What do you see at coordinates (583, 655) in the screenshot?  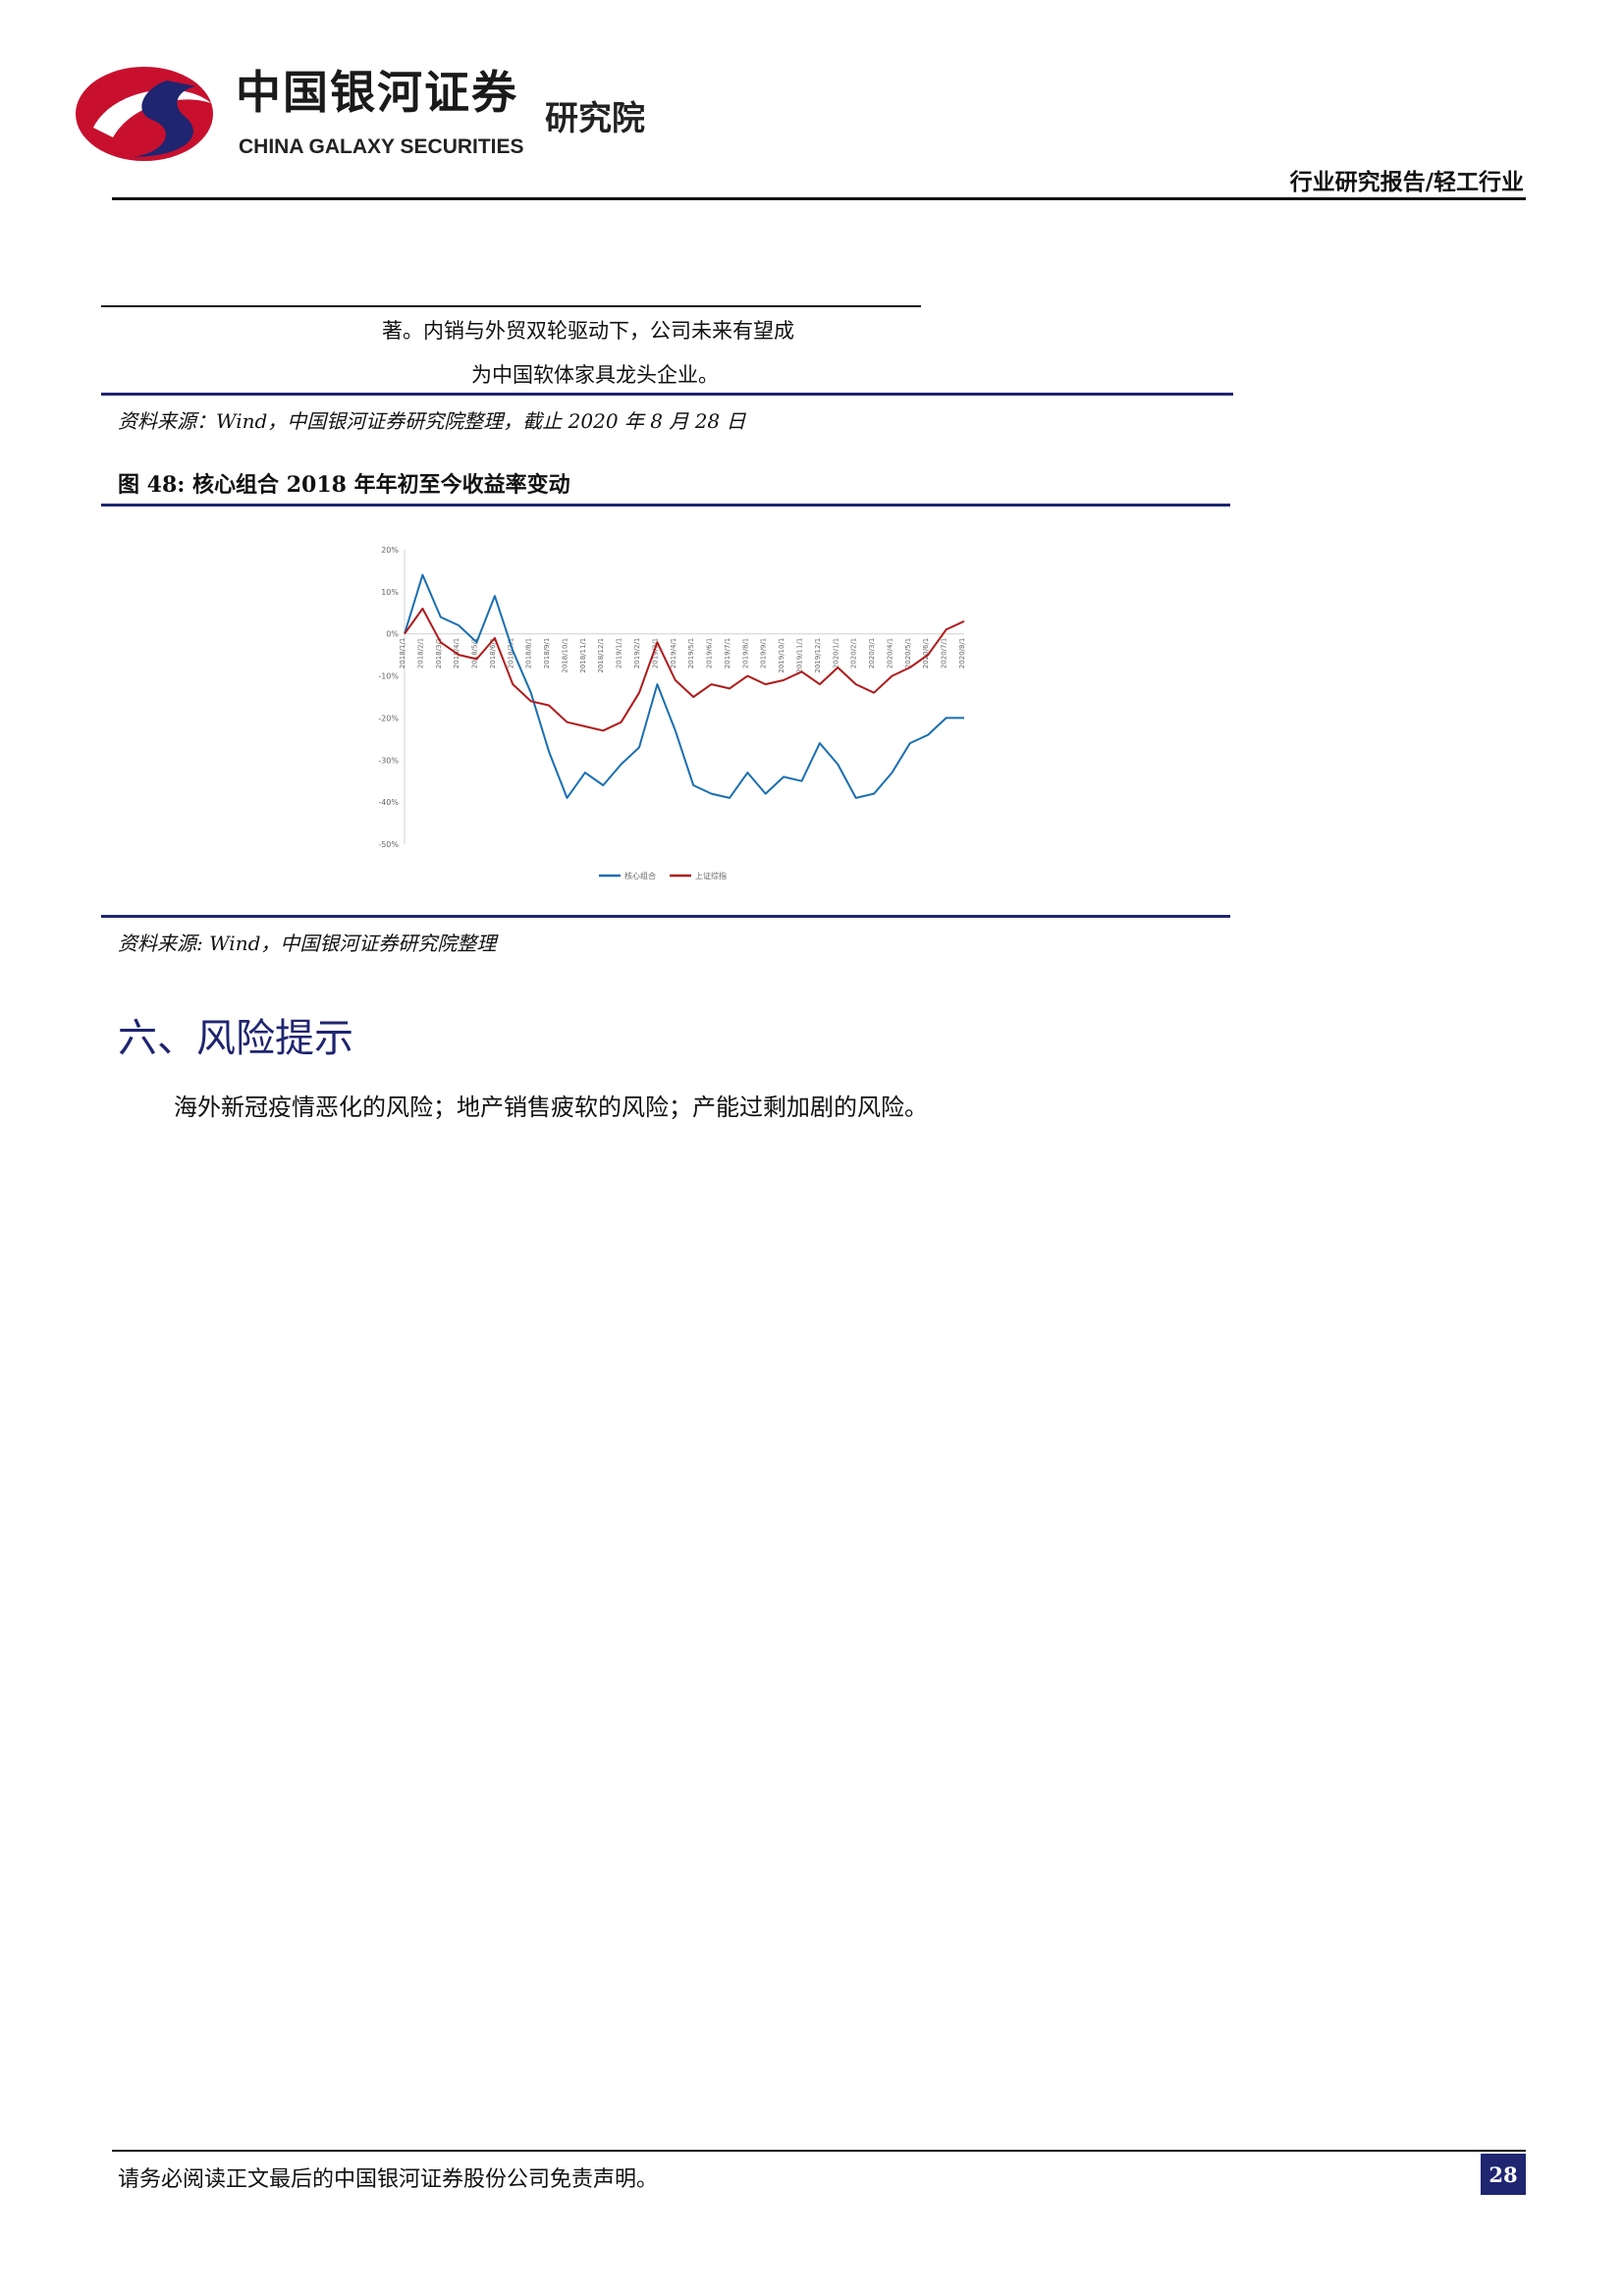 I see `x-tick-label: 2018/11/1` at bounding box center [583, 655].